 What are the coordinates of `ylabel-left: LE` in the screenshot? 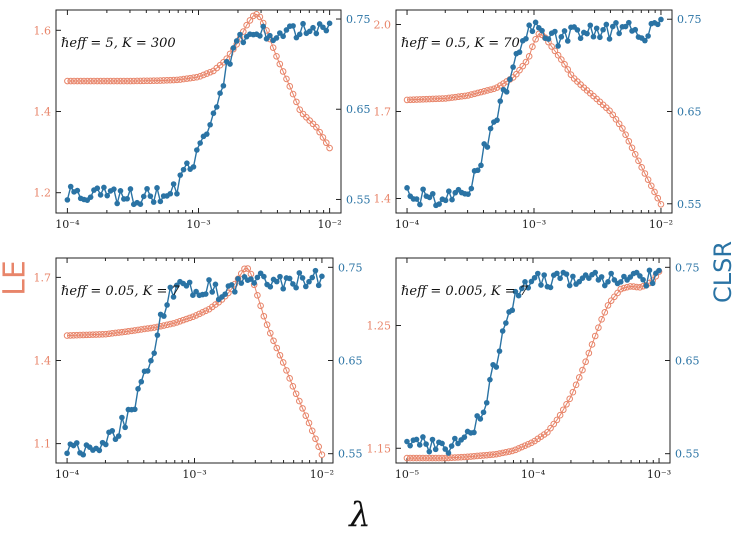 It's located at (16, 278).